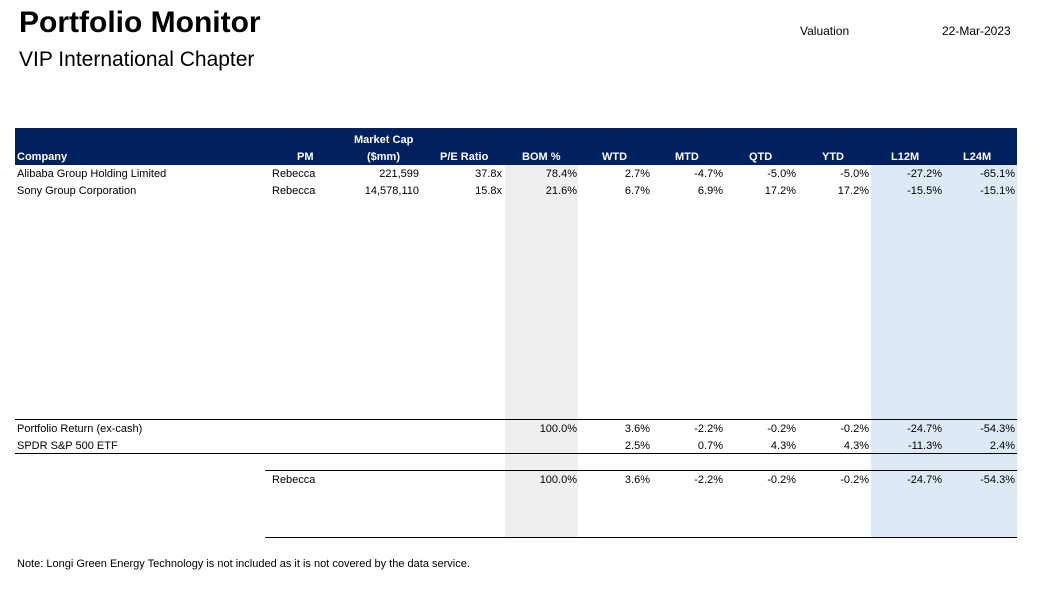 The width and height of the screenshot is (1039, 598). Describe the element at coordinates (710, 446) in the screenshot. I see `mtd-return: 0.7%` at that location.